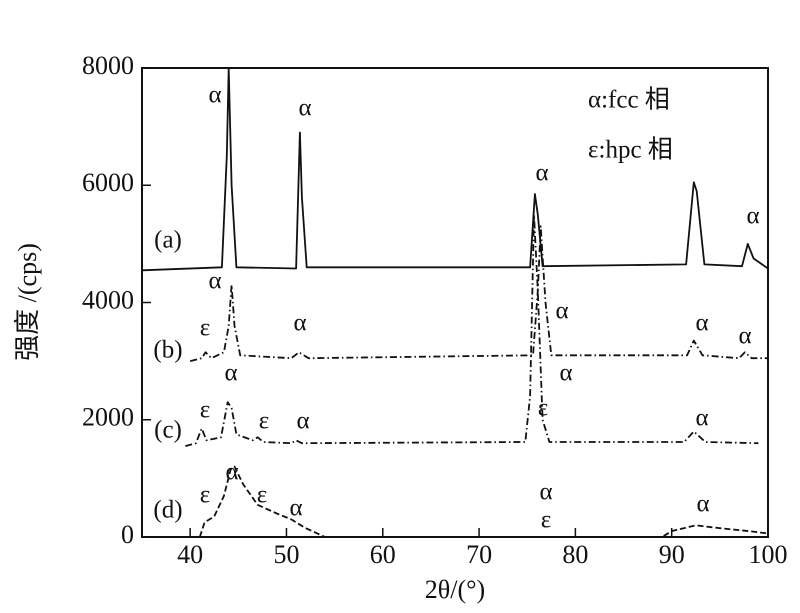 The width and height of the screenshot is (800, 613). I want to click on x-tick-label: 70, so click(479, 554).